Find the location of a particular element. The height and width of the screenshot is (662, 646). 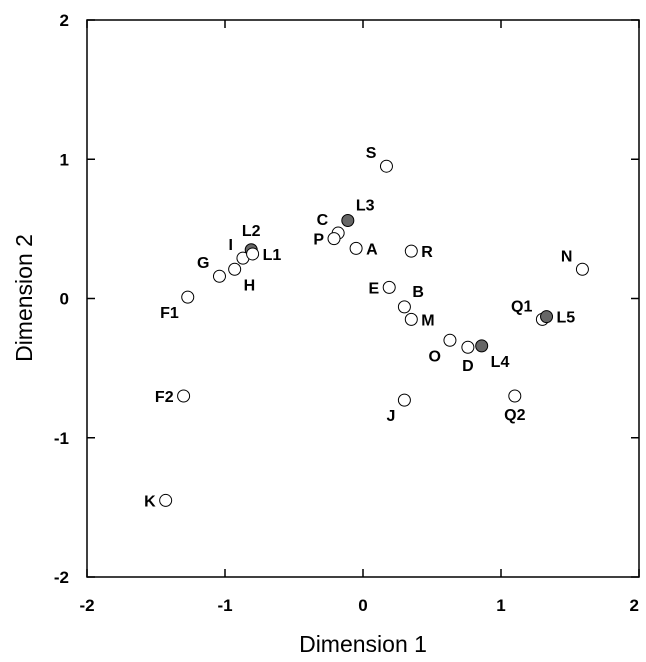

point-marker-f1 is located at coordinates (188, 297).